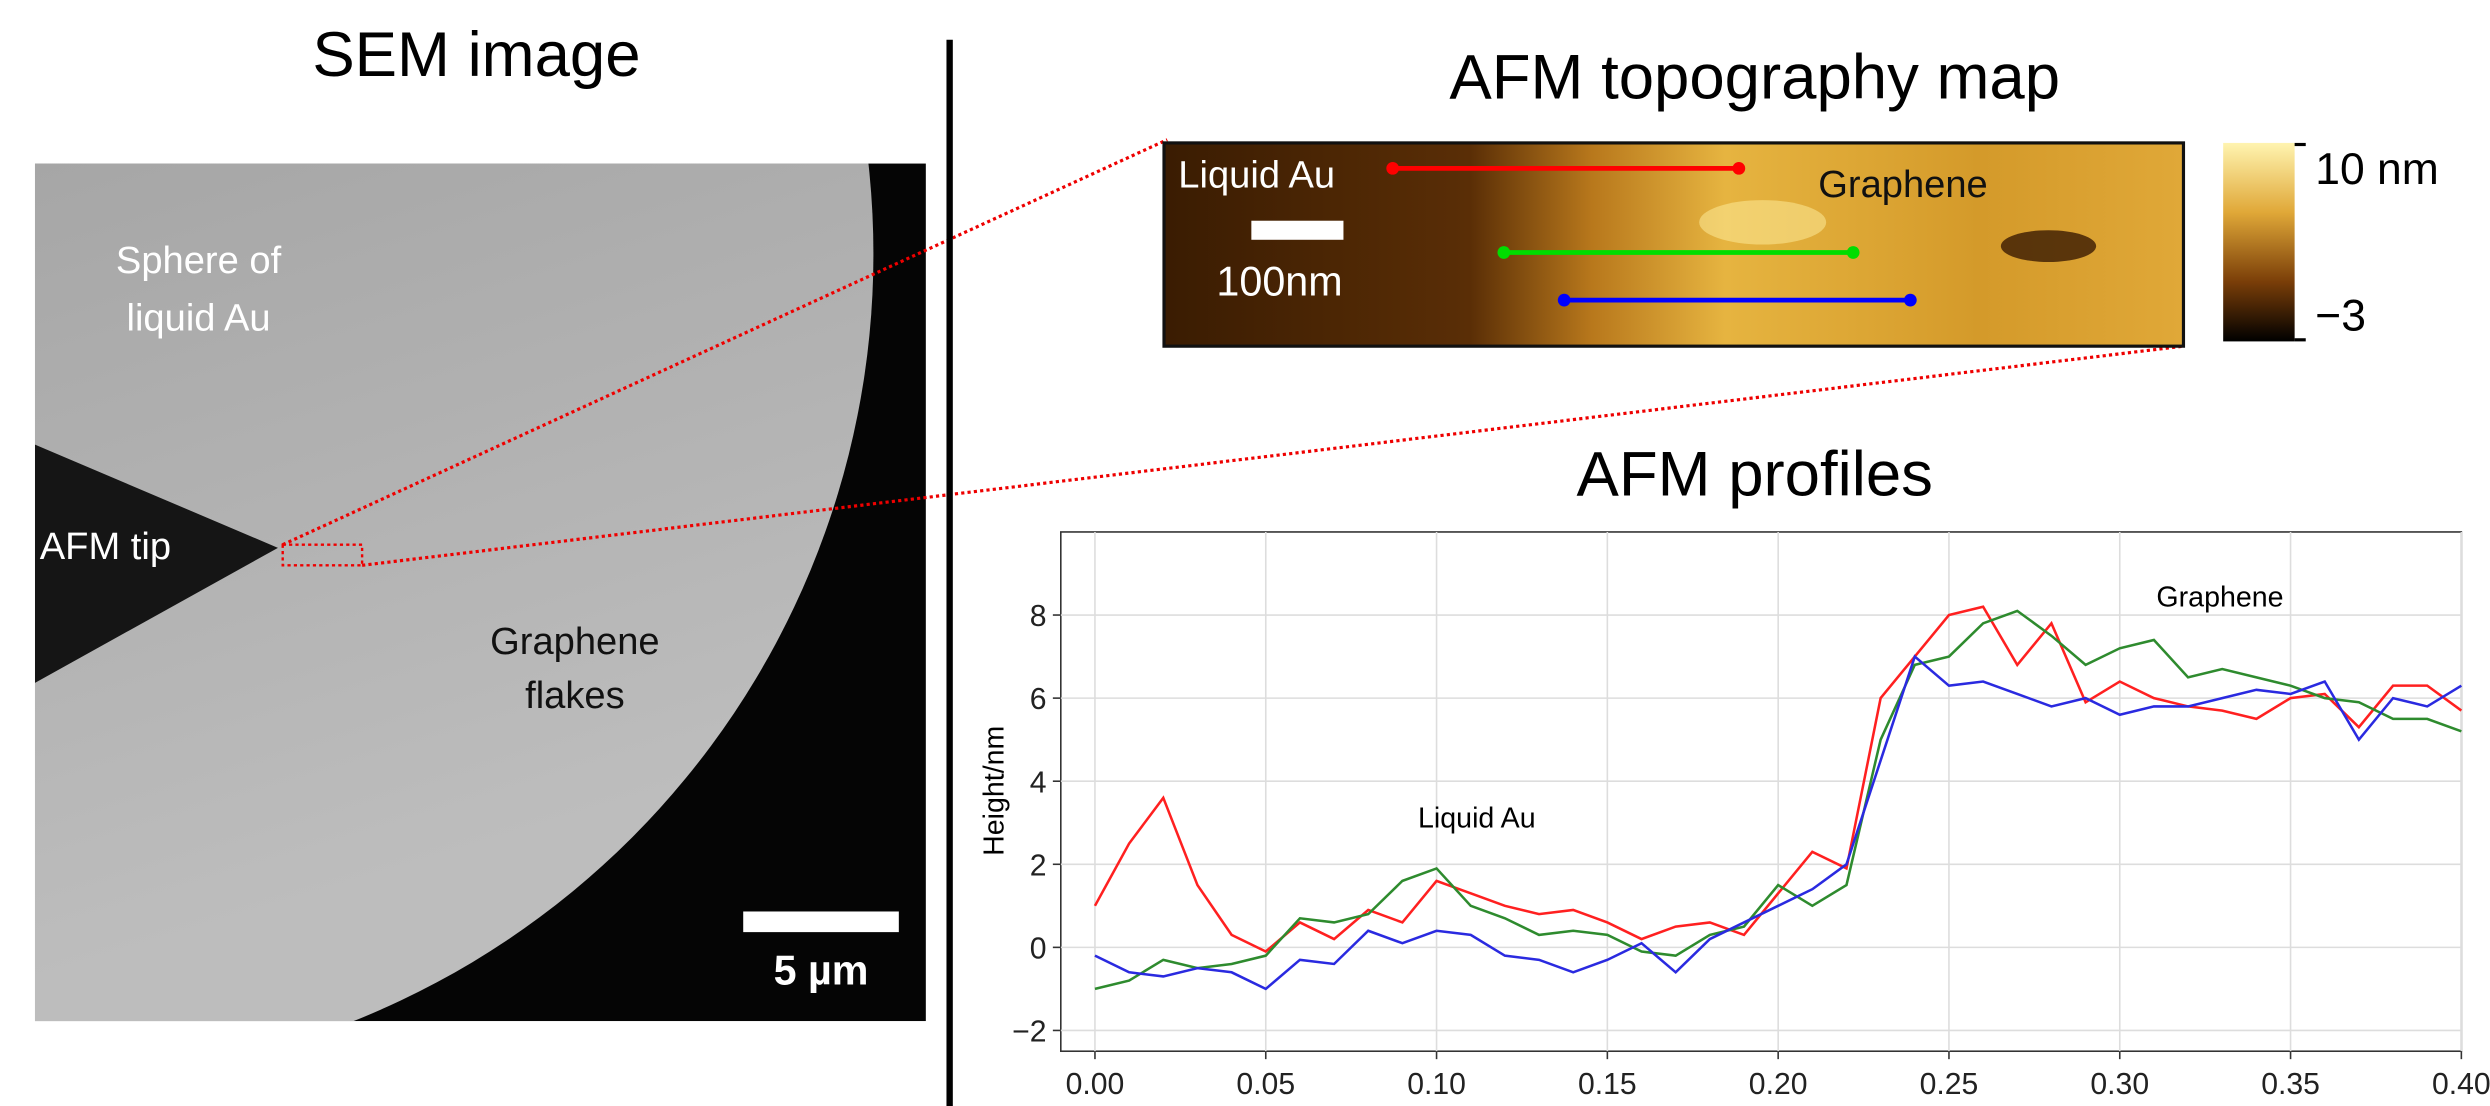 This screenshot has width=2490, height=1106. I want to click on annotation: Graphene, so click(2219, 598).